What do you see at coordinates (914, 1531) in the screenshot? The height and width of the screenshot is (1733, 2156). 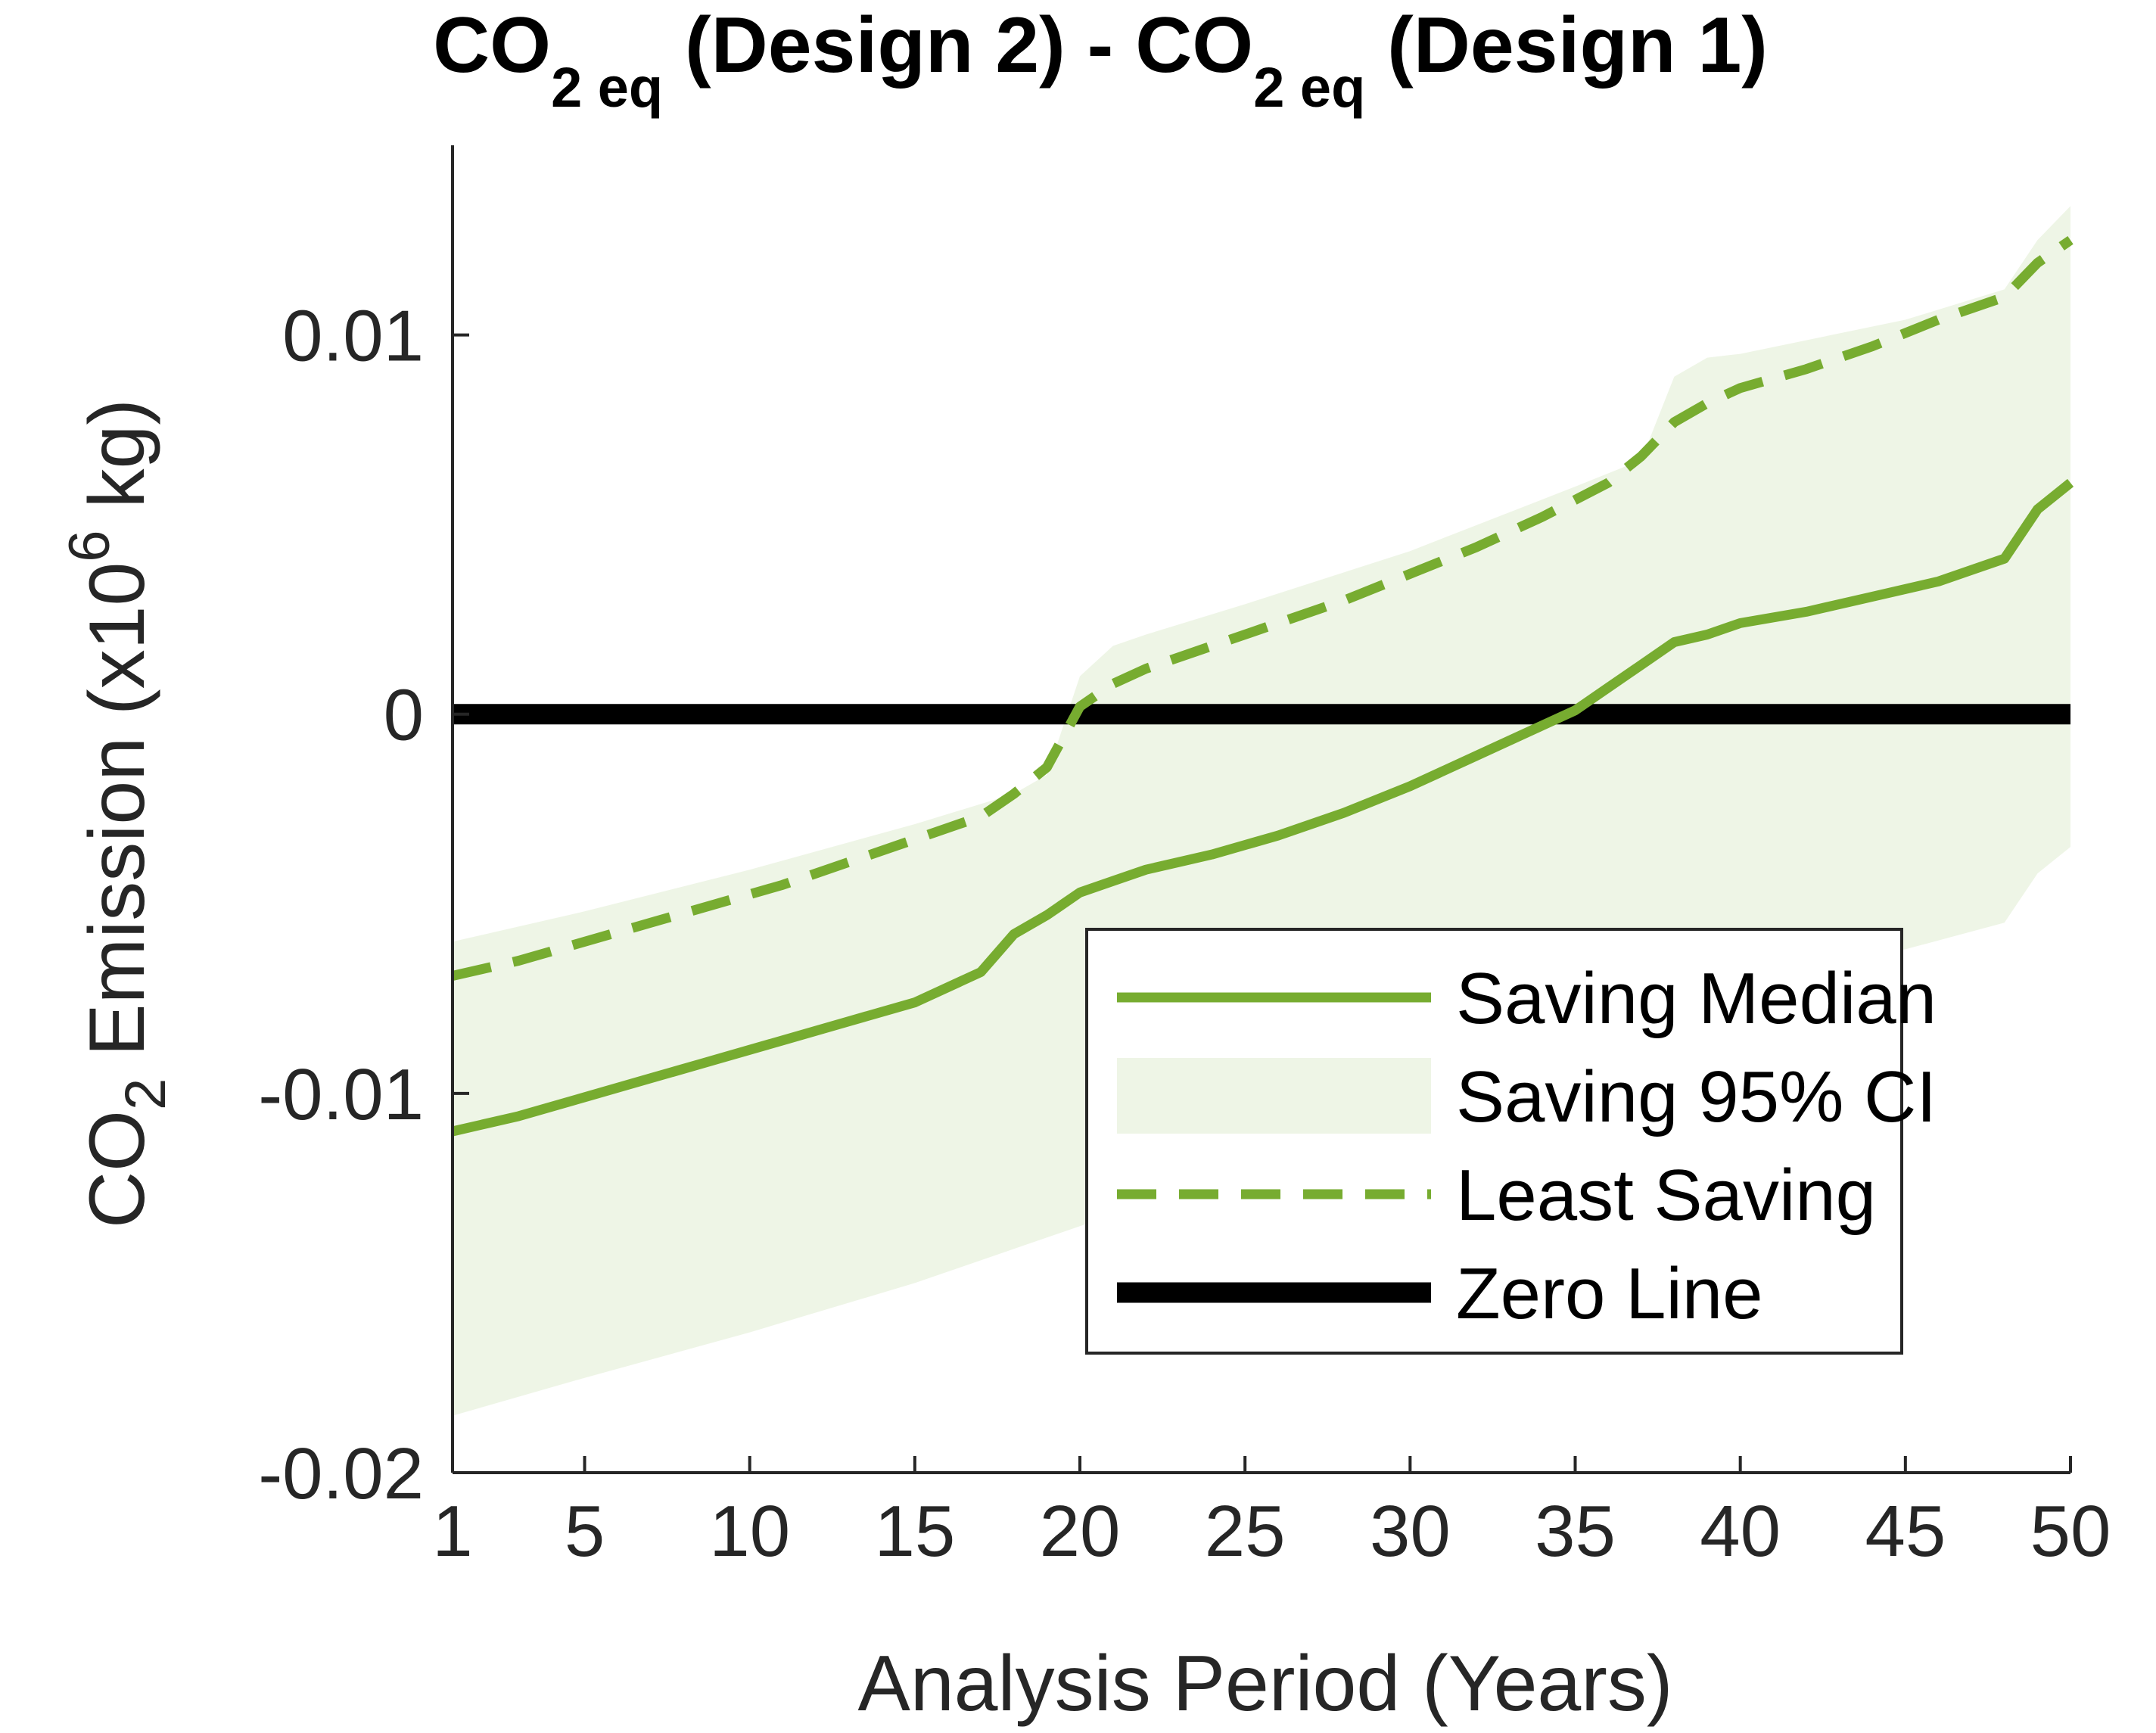 I see `x-tick-label: 15` at bounding box center [914, 1531].